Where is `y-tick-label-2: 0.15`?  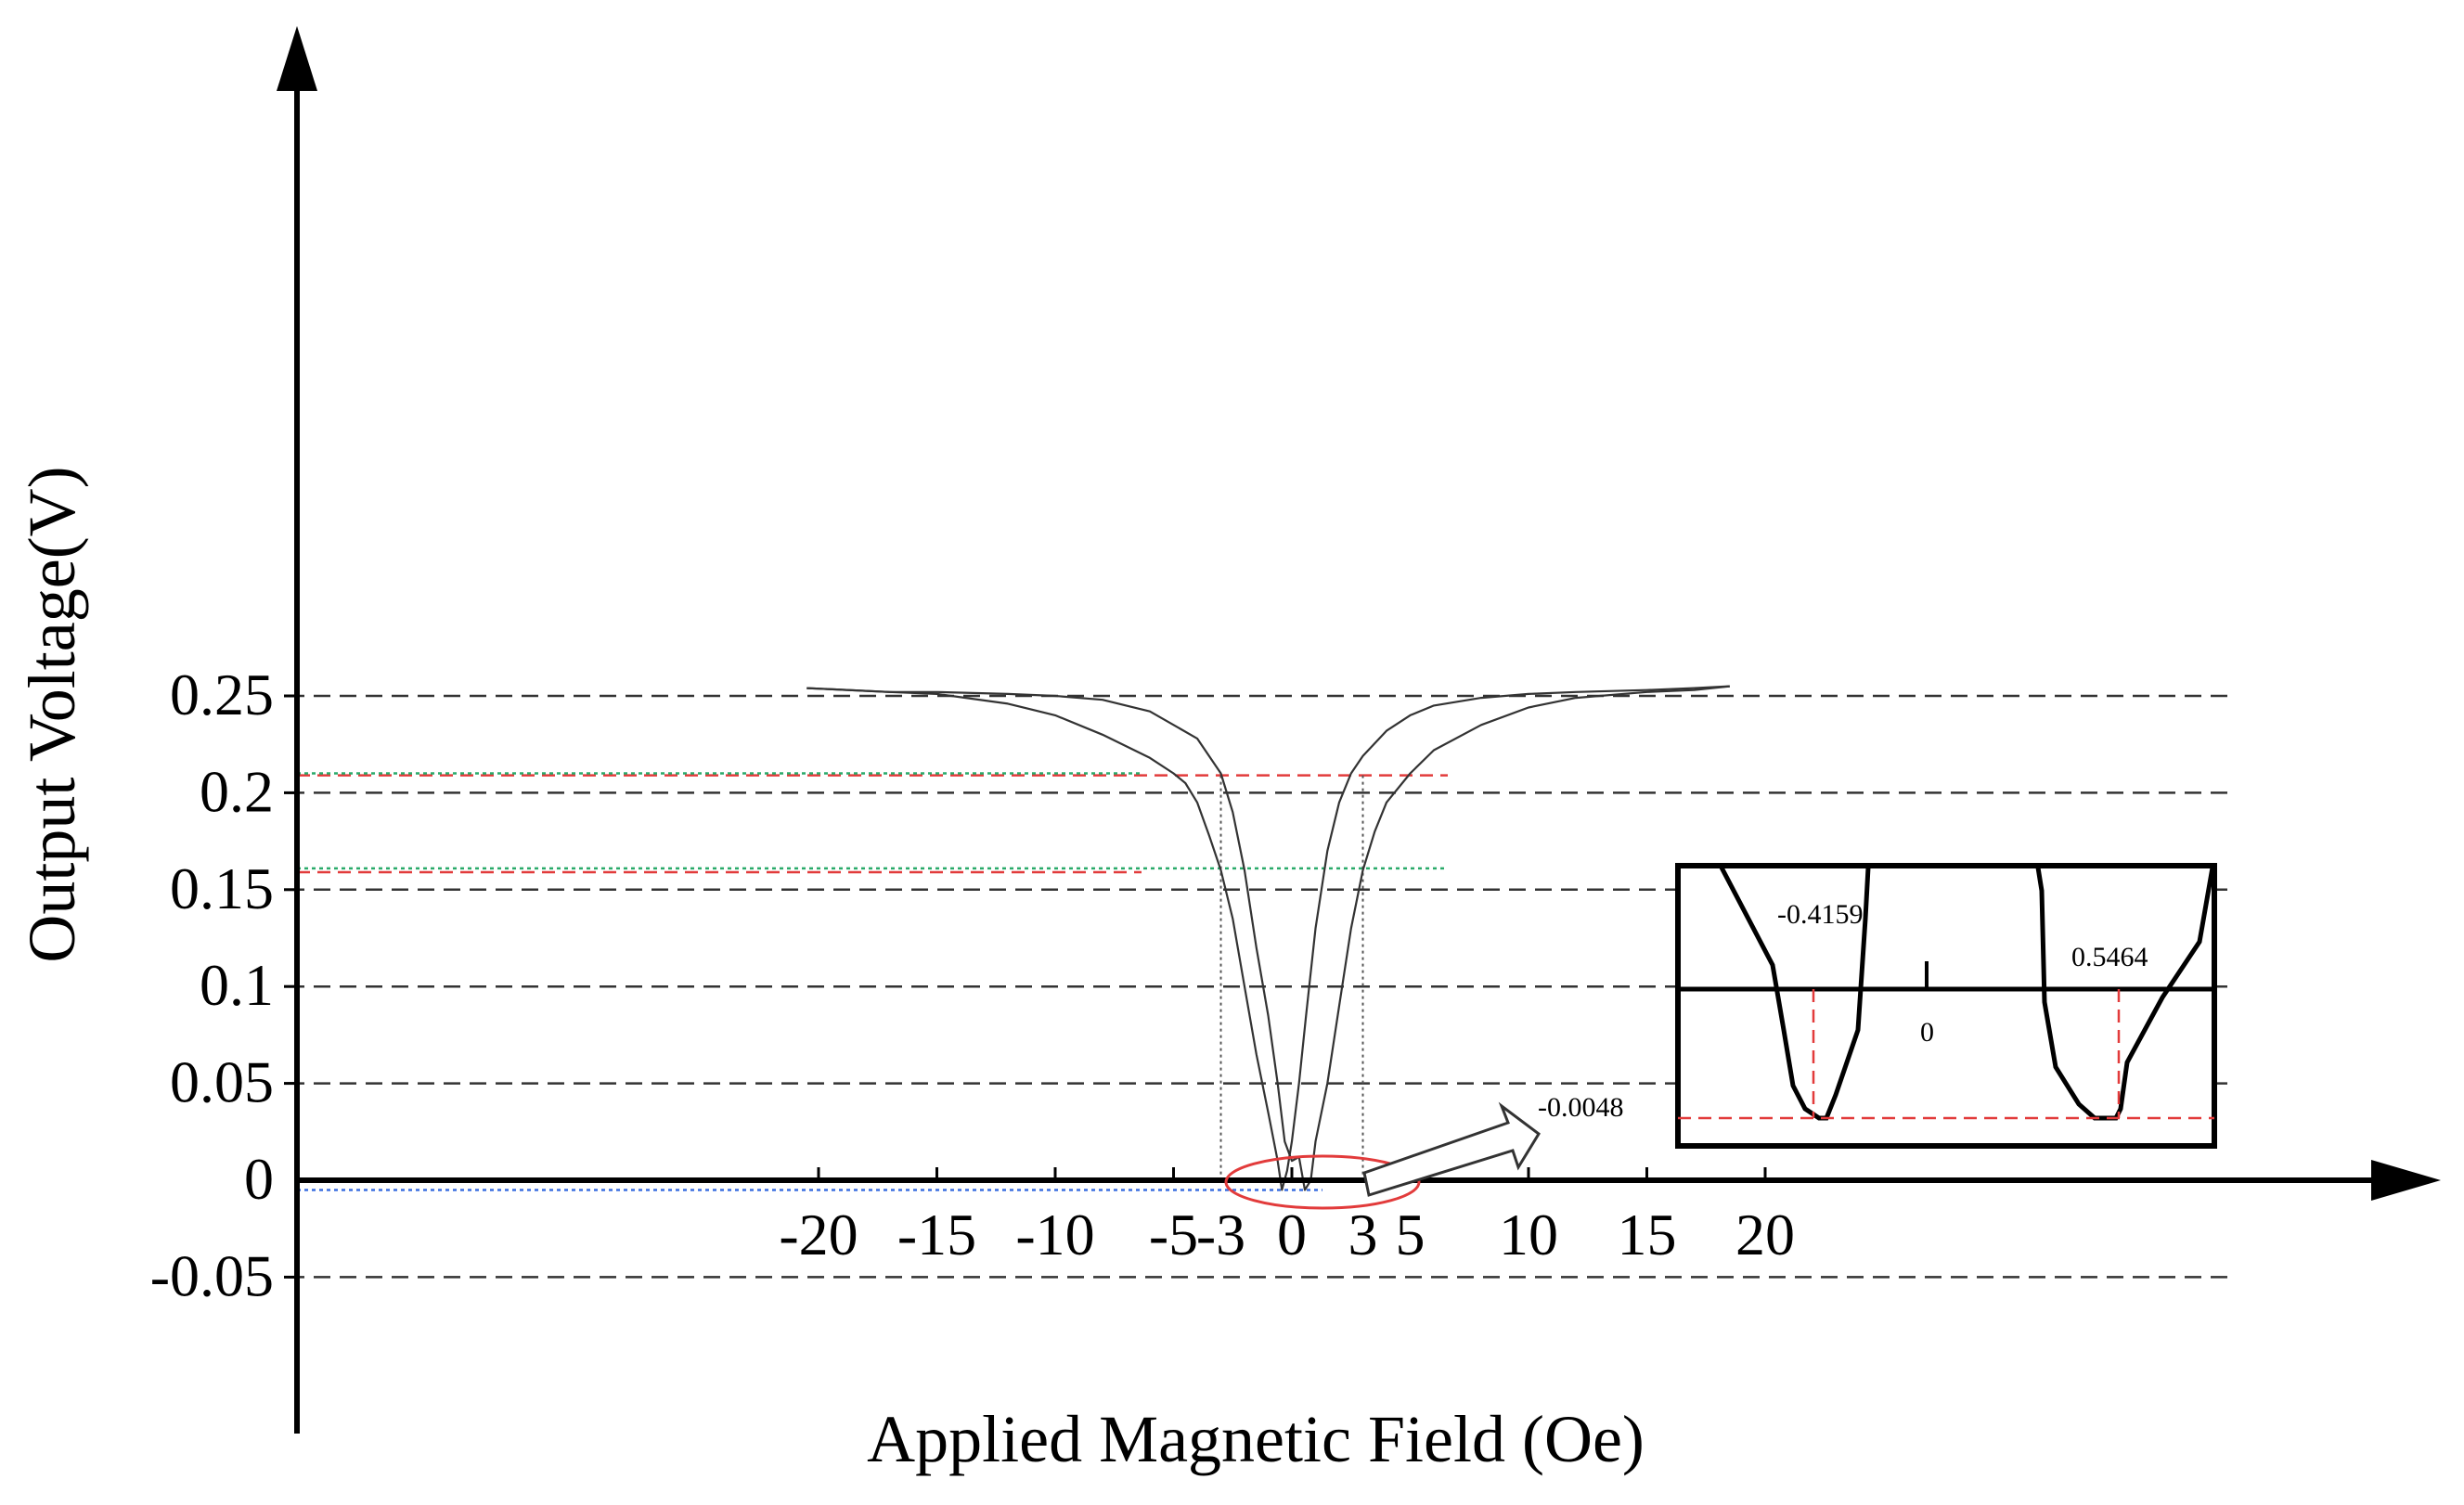
y-tick-label-2: 0.15 is located at coordinates (222, 888).